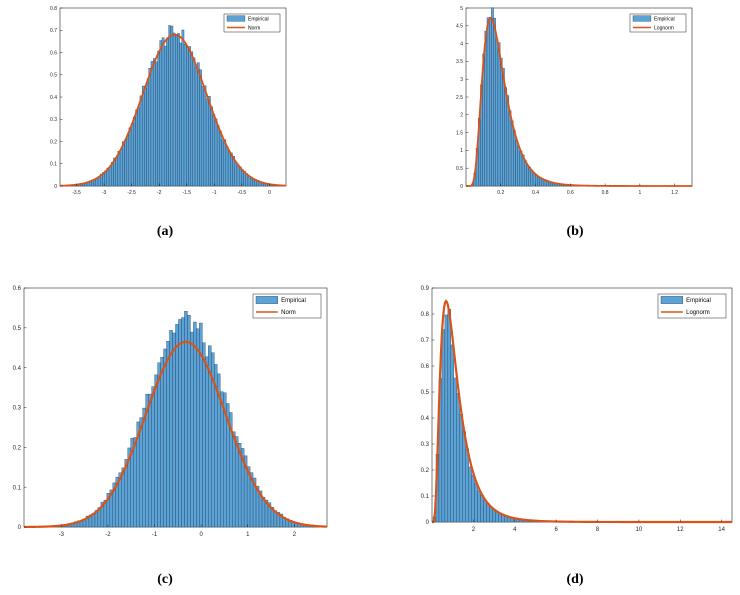 Image resolution: width=740 pixels, height=595 pixels. Describe the element at coordinates (459, 98) in the screenshot. I see `y-tick-label: 2.5` at that location.